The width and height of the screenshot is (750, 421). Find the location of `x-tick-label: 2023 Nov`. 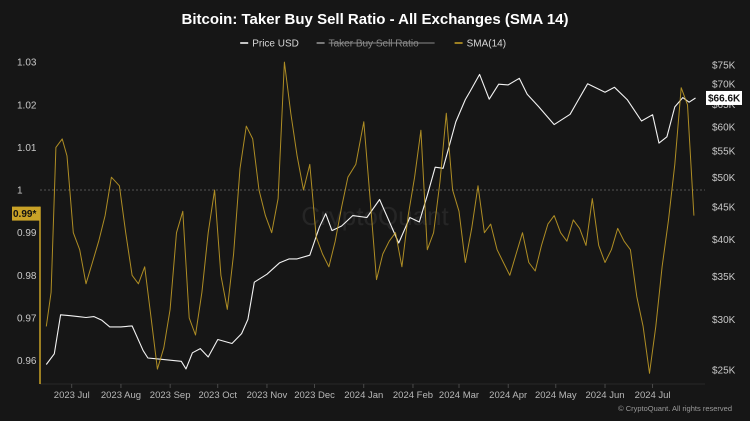

x-tick-label: 2023 Nov is located at coordinates (267, 395).